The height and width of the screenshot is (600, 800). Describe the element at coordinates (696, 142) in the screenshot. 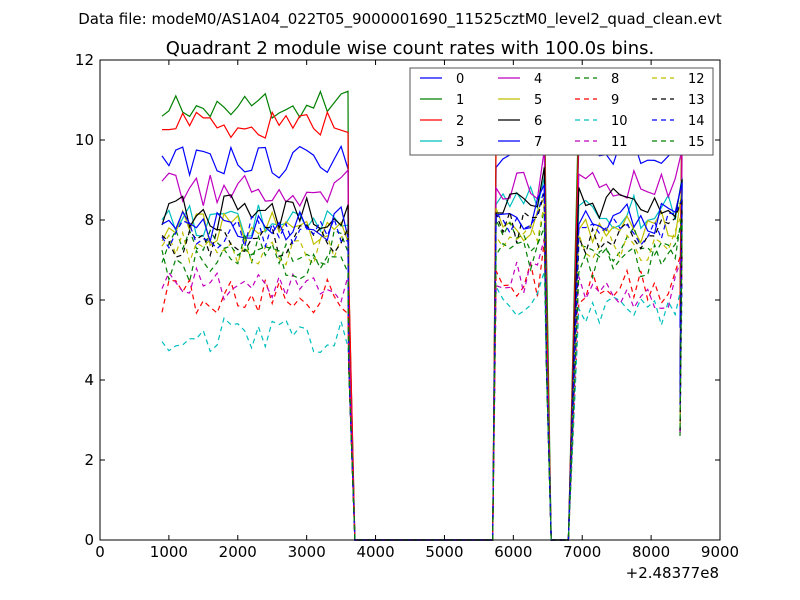

I see `legend-label-15: 15` at that location.